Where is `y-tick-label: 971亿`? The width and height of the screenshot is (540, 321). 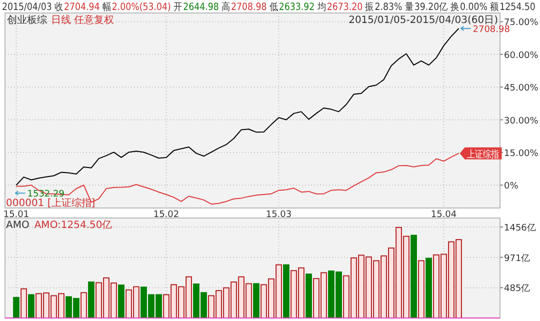
y-tick-label: 971亿 is located at coordinates (517, 258).